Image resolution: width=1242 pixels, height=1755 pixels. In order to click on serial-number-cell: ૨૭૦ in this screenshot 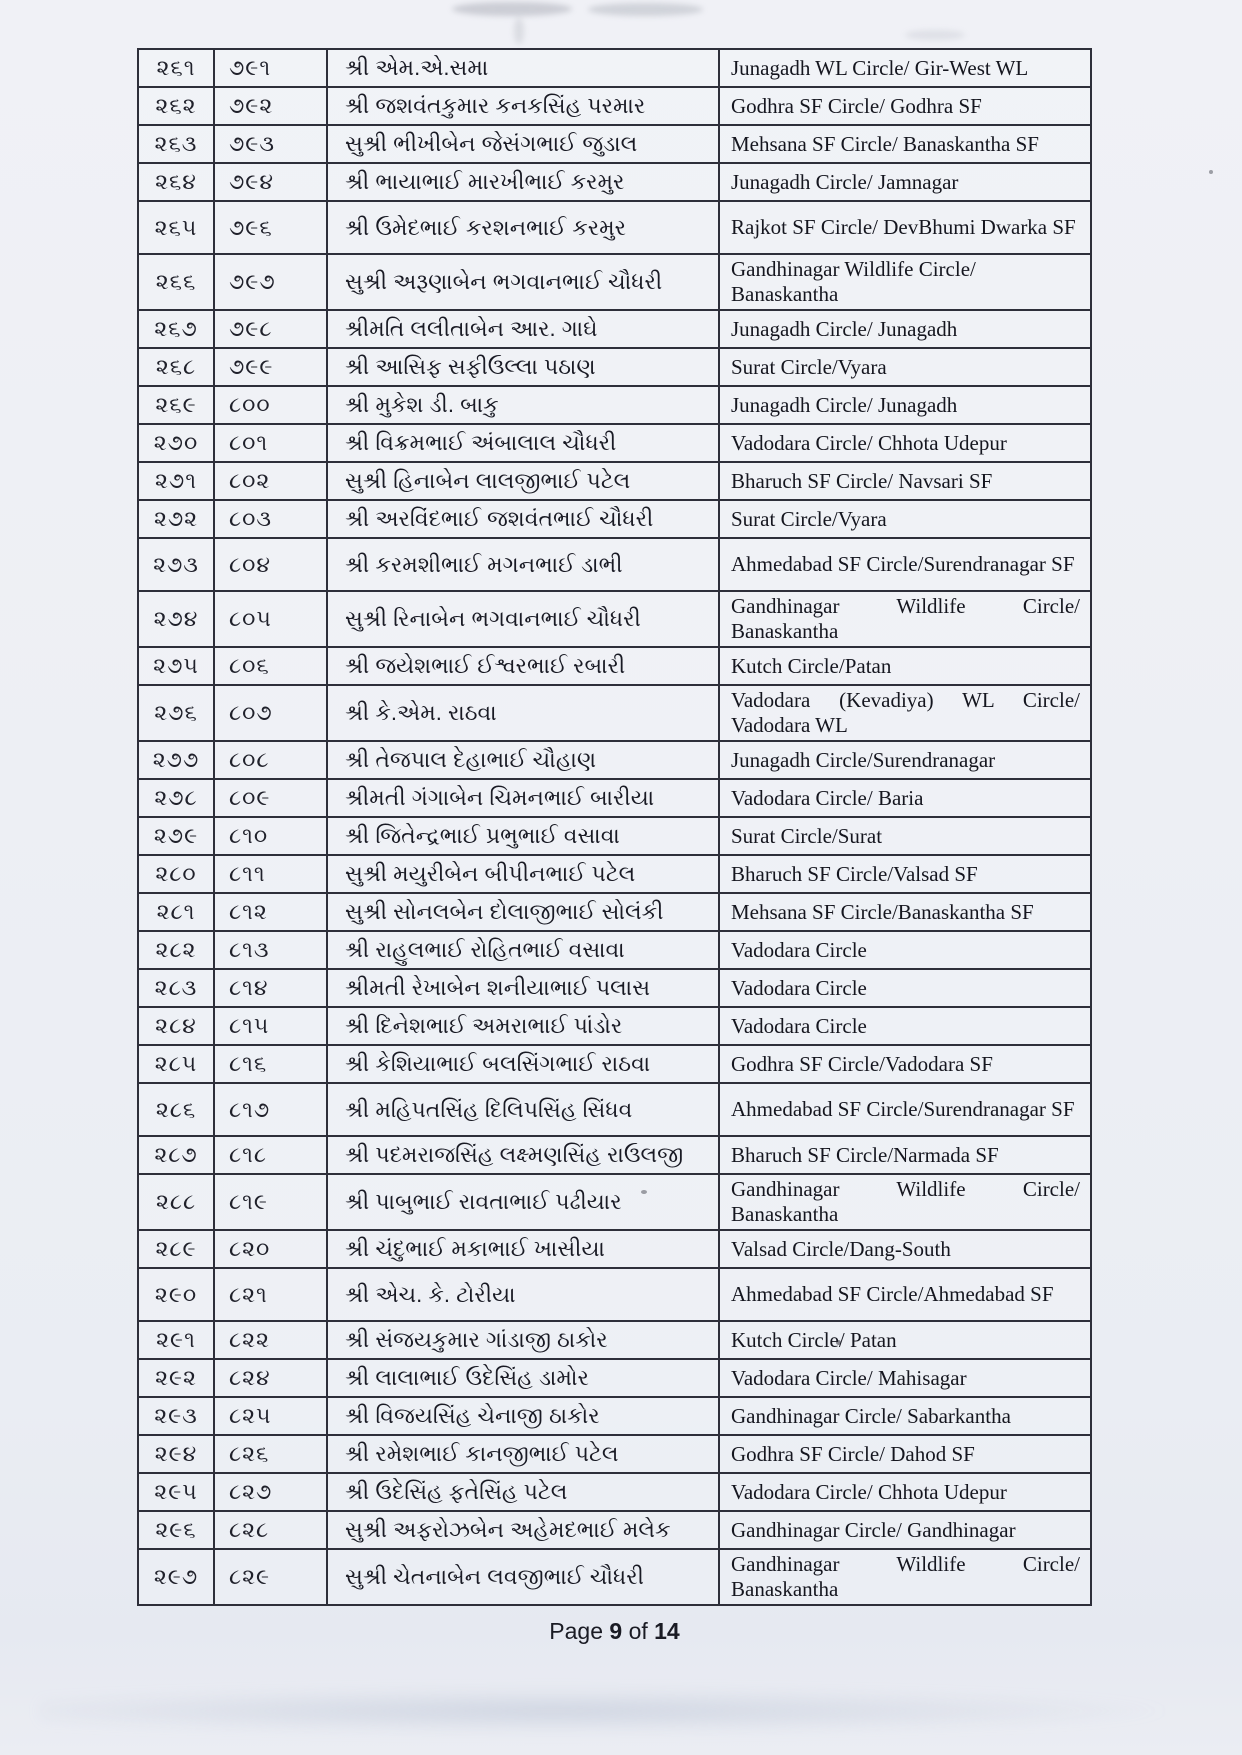, I will do `click(176, 442)`.